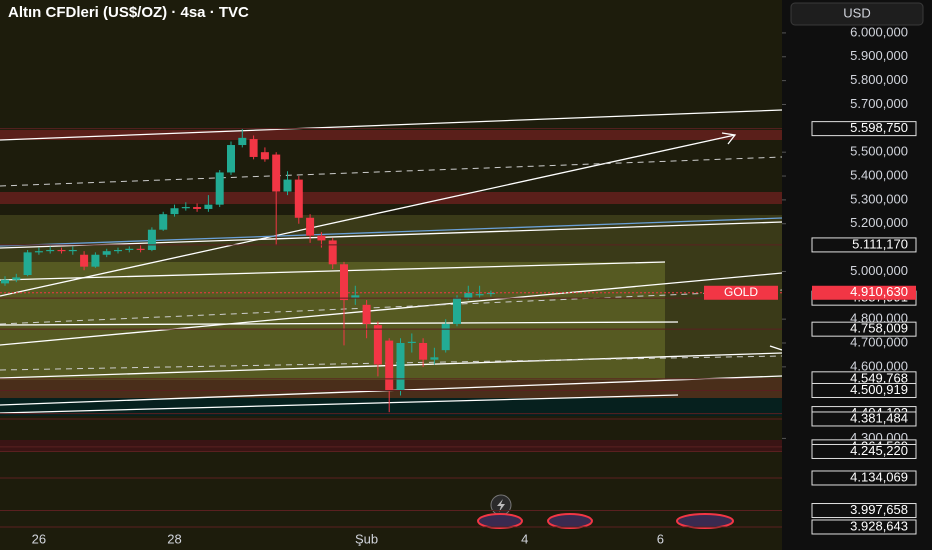 The image size is (932, 550). What do you see at coordinates (128, 12) in the screenshot?
I see `chart-title: Altın CFDleri (US$/OZ) · 4sa · TVC` at bounding box center [128, 12].